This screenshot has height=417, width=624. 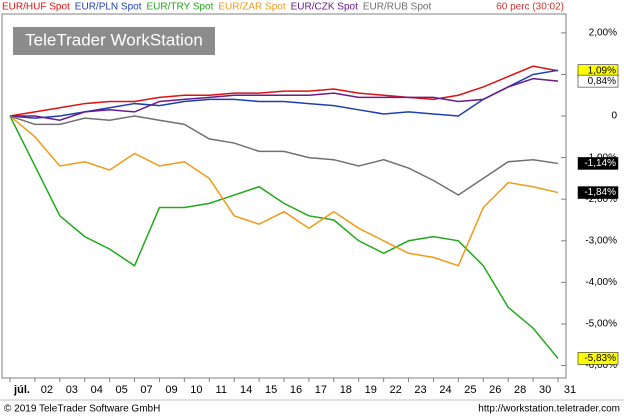 I want to click on x-tick-label: 02, so click(x=47, y=390).